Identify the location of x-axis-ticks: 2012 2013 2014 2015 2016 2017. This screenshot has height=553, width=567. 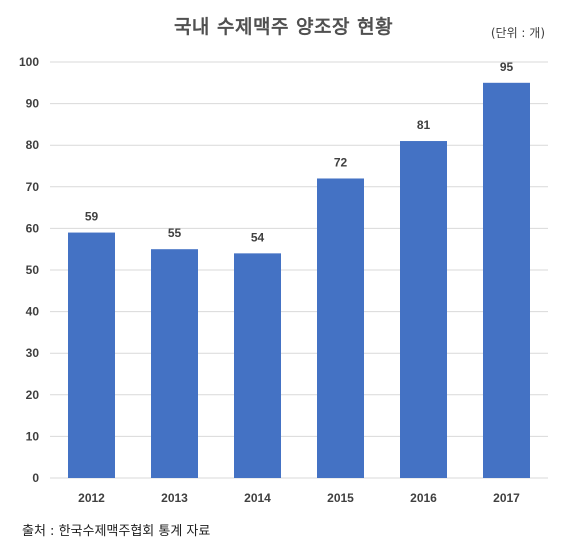
(299, 498).